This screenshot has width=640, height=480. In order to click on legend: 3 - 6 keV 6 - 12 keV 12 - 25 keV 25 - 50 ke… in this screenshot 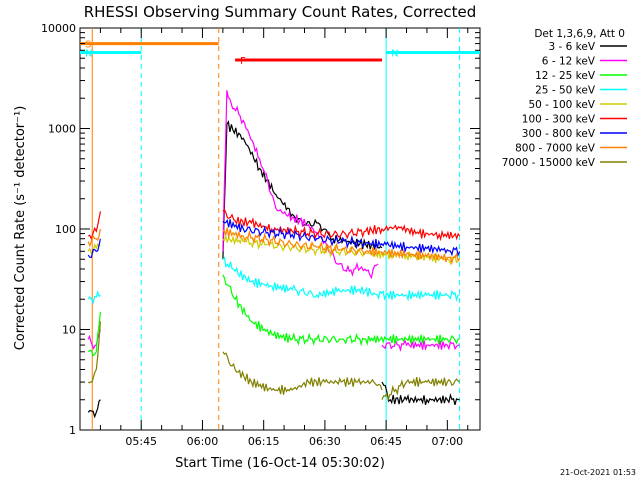, I will do `click(564, 105)`.